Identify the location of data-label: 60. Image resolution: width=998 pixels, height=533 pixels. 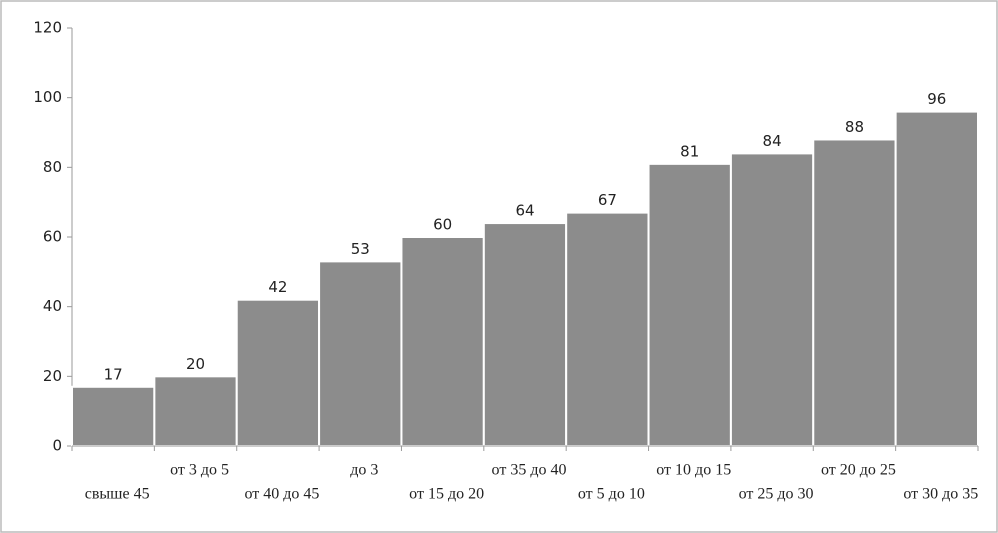
(442, 225).